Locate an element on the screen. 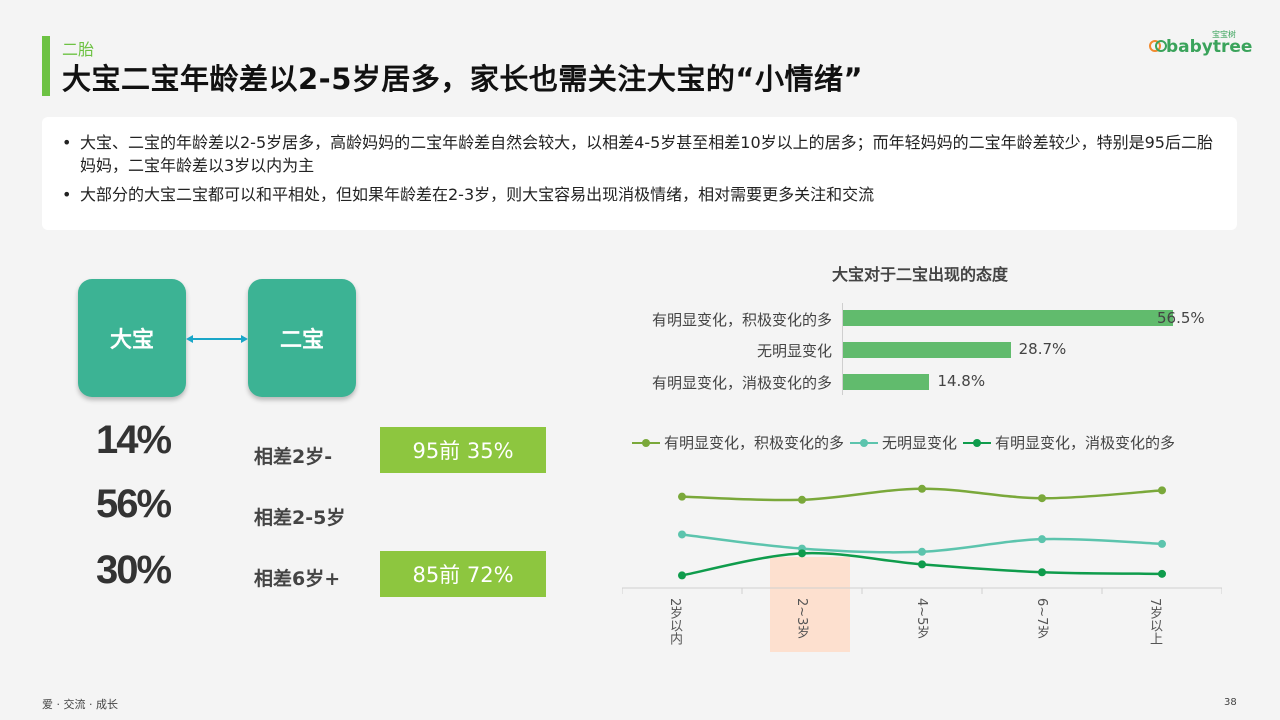  logo-text-small: 宝宝树 is located at coordinates (1224, 34).